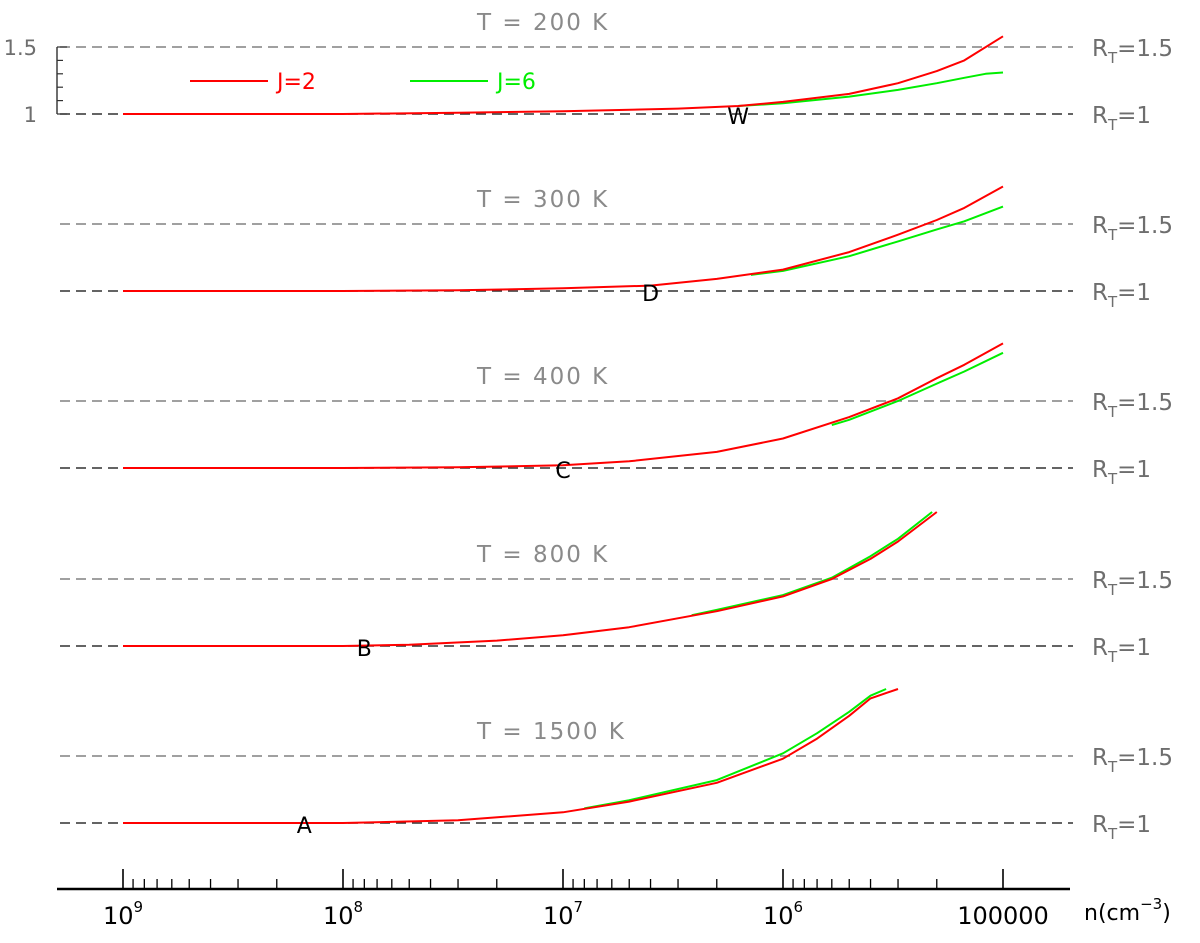 The width and height of the screenshot is (1200, 943). I want to click on point-label-W: W, so click(738, 117).